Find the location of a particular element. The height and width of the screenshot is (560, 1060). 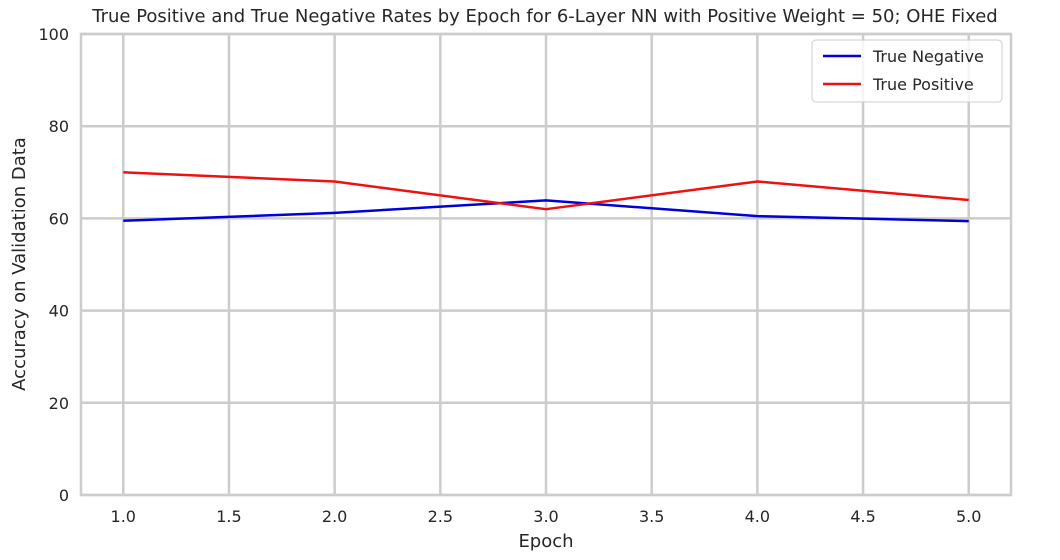

x-axis-label: Epoch is located at coordinates (545, 541).